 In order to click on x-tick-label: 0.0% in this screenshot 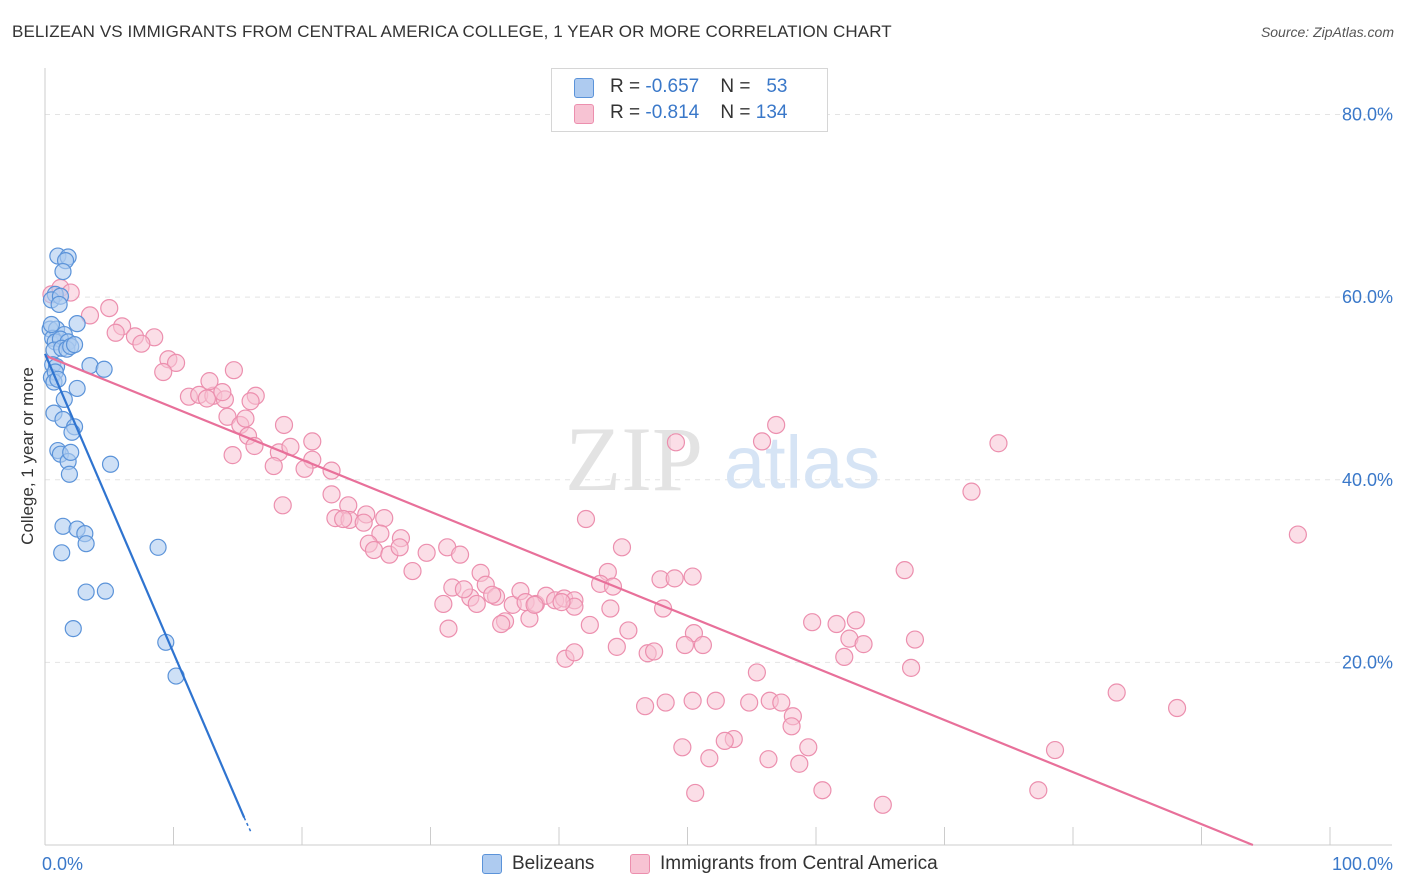, I will do `click(62, 864)`.